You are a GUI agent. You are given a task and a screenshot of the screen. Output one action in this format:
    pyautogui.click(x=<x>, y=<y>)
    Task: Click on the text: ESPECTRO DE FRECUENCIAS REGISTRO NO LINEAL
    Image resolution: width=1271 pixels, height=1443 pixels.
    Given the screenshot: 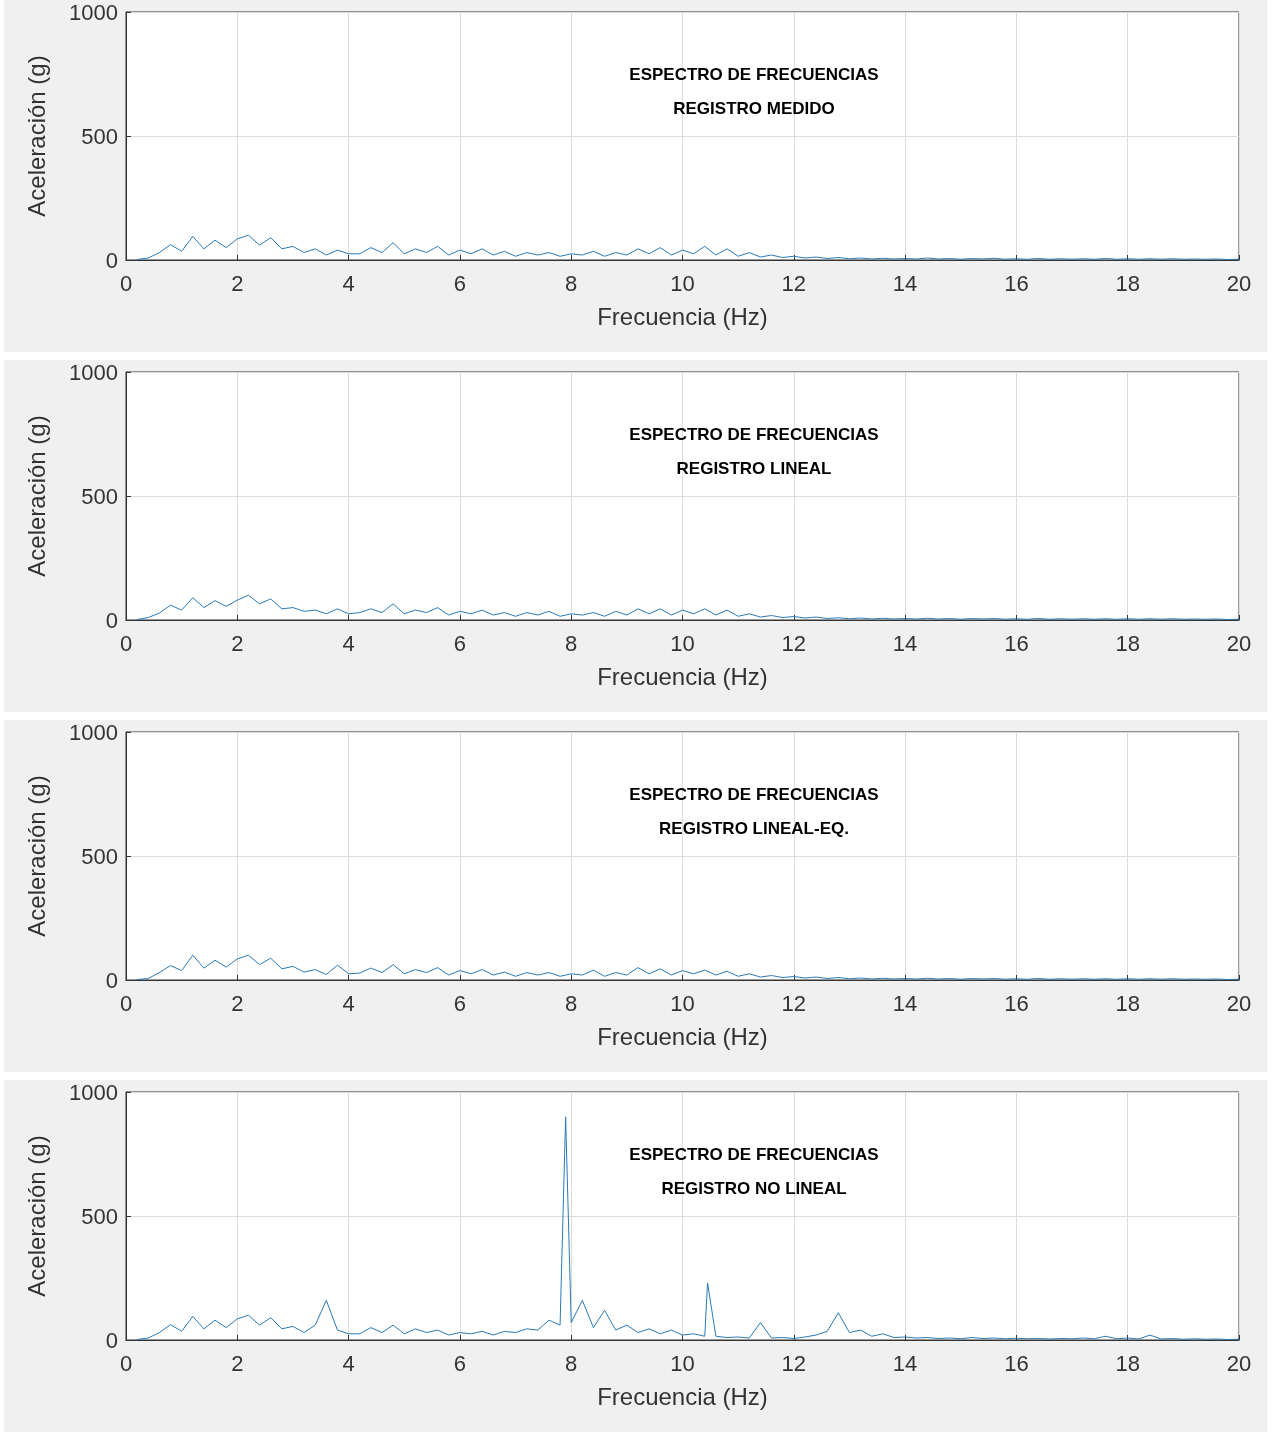 What is the action you would take?
    pyautogui.click(x=754, y=1171)
    